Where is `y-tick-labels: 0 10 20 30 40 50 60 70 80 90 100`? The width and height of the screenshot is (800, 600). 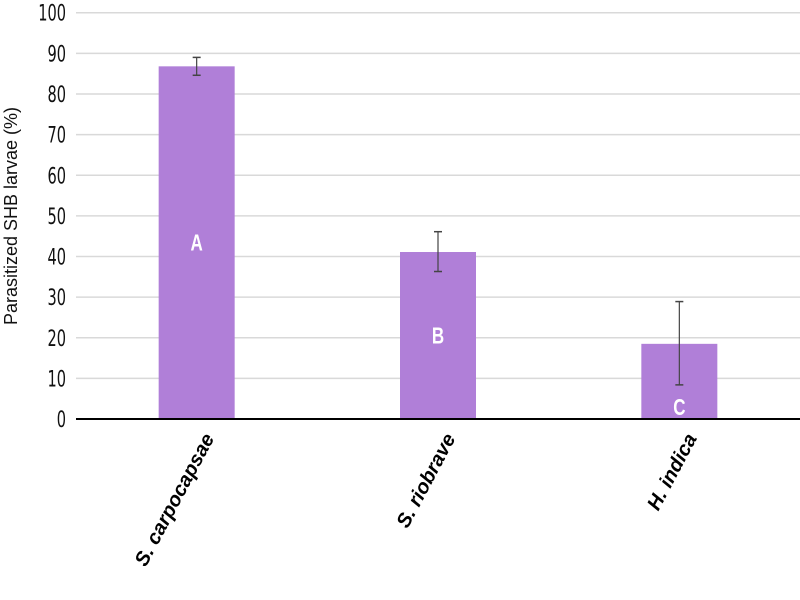 y-tick-labels: 0 10 20 30 40 50 60 70 80 90 100 is located at coordinates (52, 216).